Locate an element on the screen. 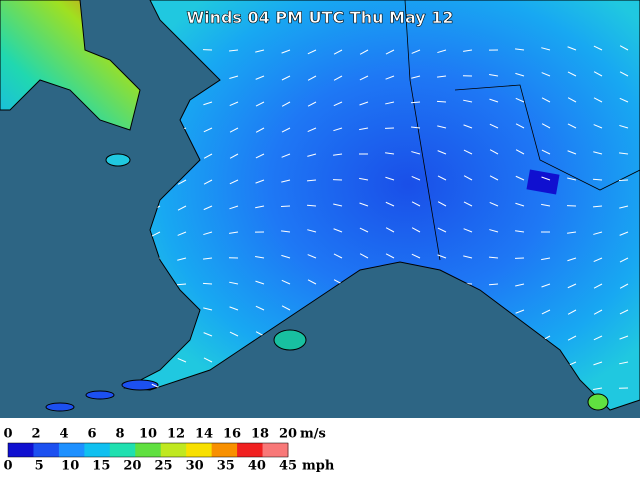 The height and width of the screenshot is (480, 640). mph-tick-label: 5 is located at coordinates (39, 466).